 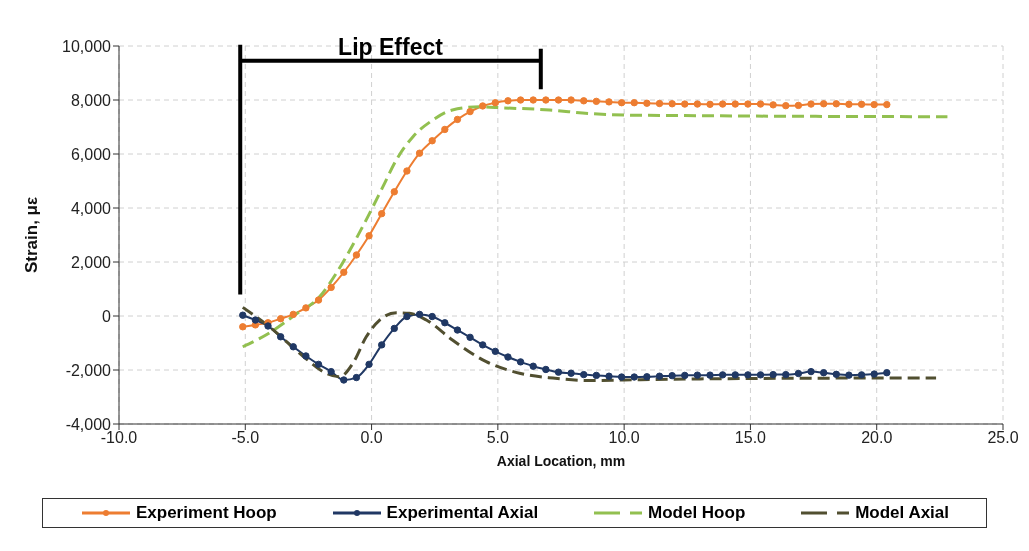 I want to click on legend-label: Experiment Hoop, so click(x=205, y=513).